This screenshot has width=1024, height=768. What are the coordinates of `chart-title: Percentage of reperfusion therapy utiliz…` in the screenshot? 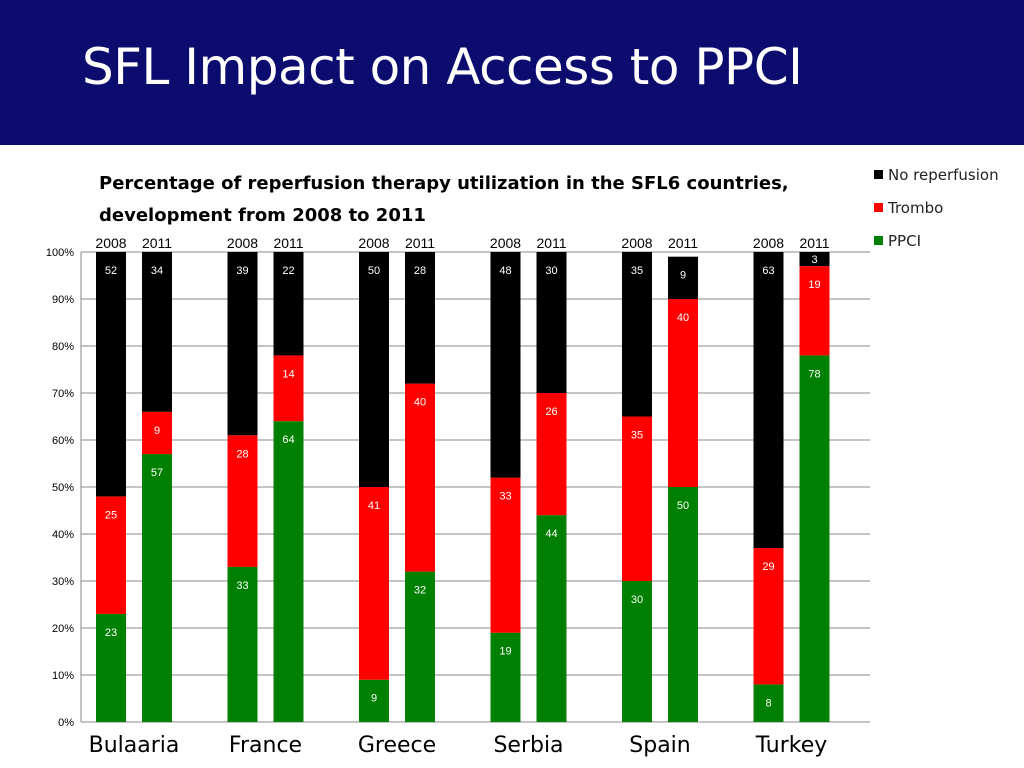 It's located at (444, 199).